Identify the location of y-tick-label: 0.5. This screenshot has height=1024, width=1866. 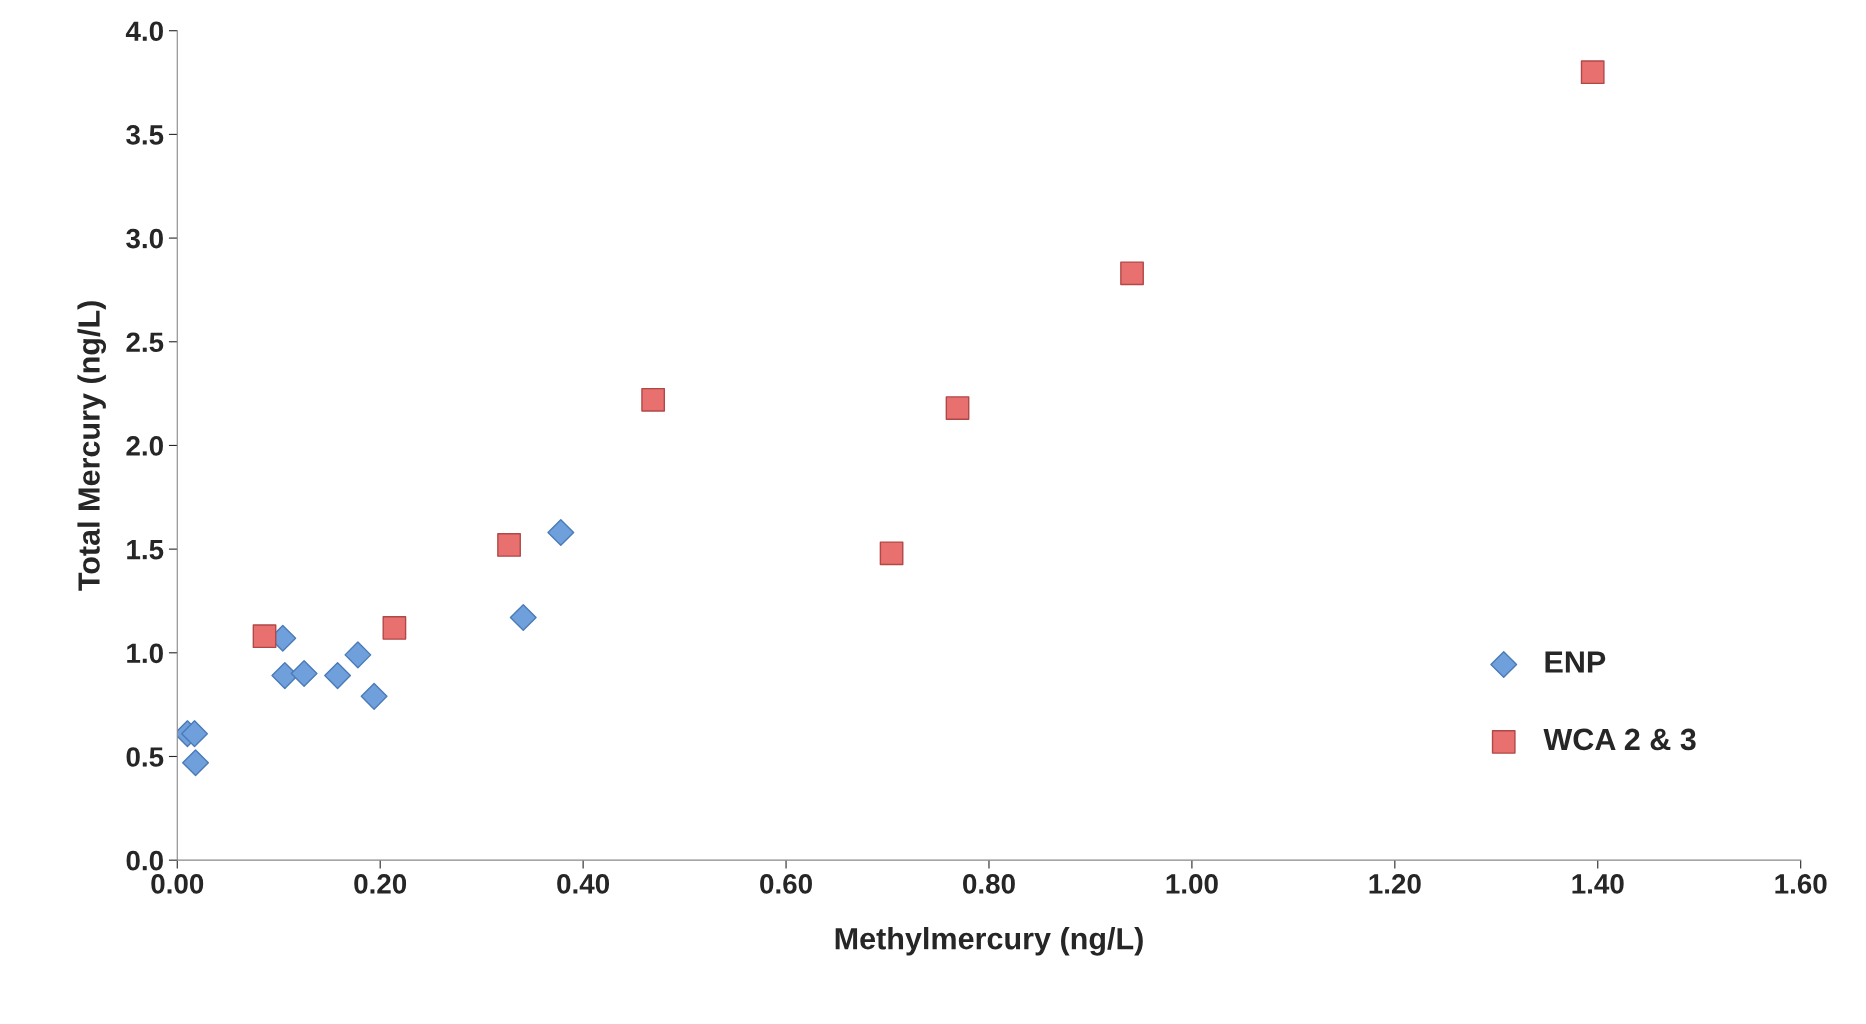
(145, 757).